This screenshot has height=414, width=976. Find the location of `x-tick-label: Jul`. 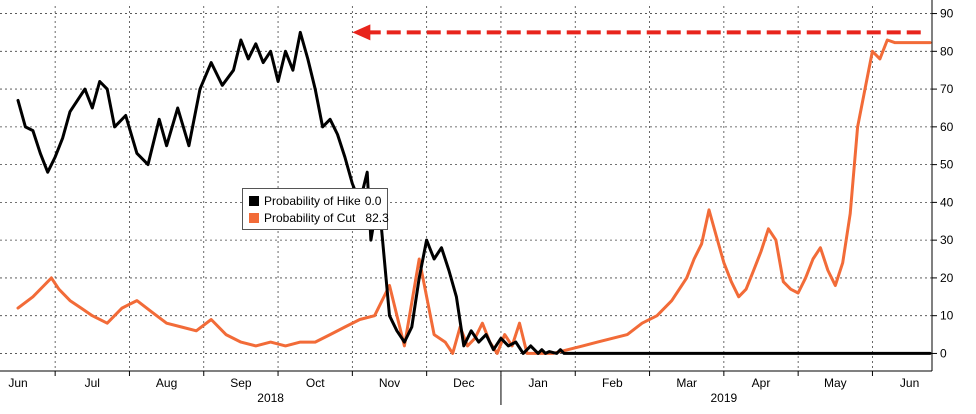

x-tick-label: Jul is located at coordinates (92, 383).